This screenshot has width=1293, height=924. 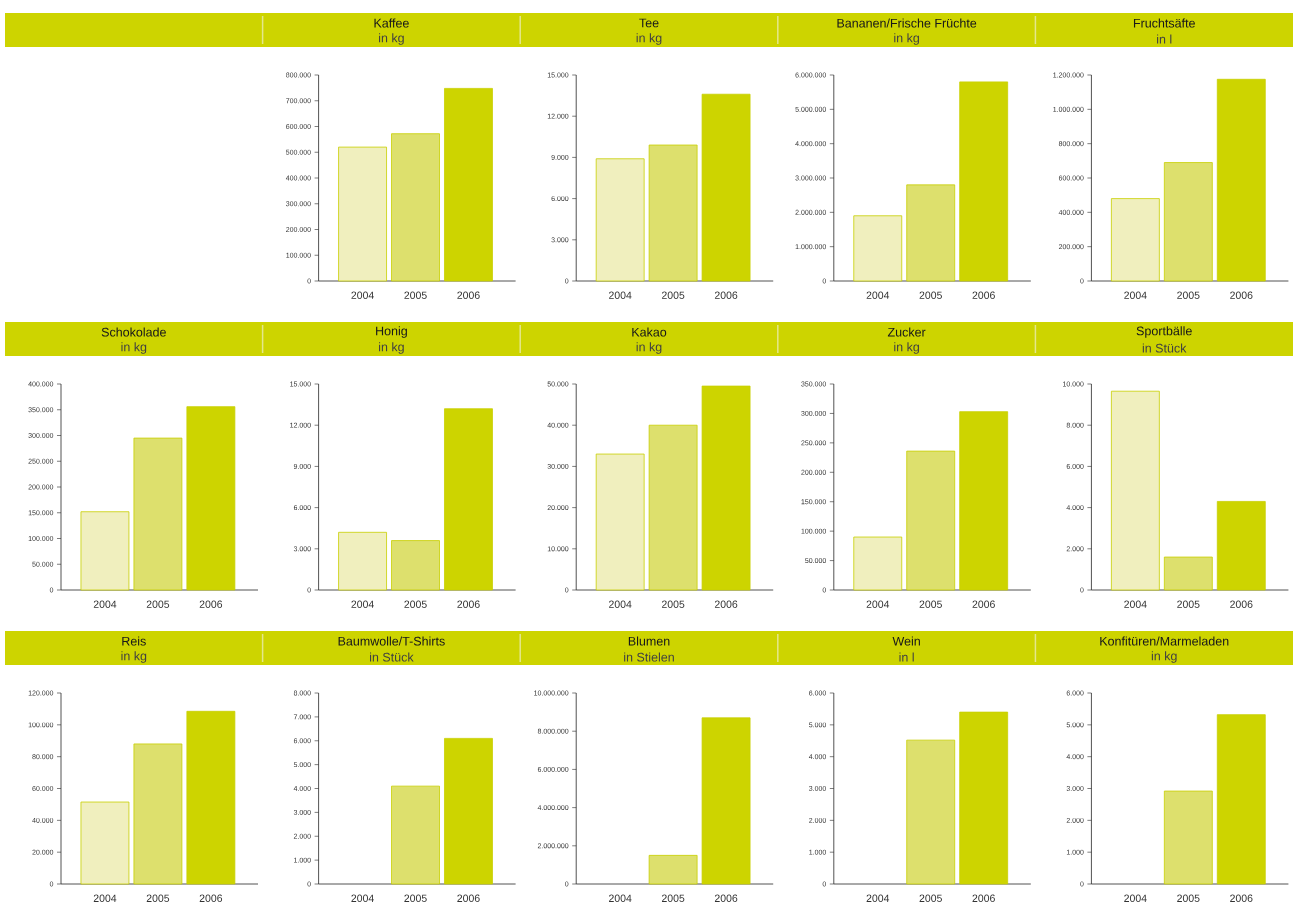 I want to click on chart-title: Baumwolle/T-Shirts, so click(x=391, y=641).